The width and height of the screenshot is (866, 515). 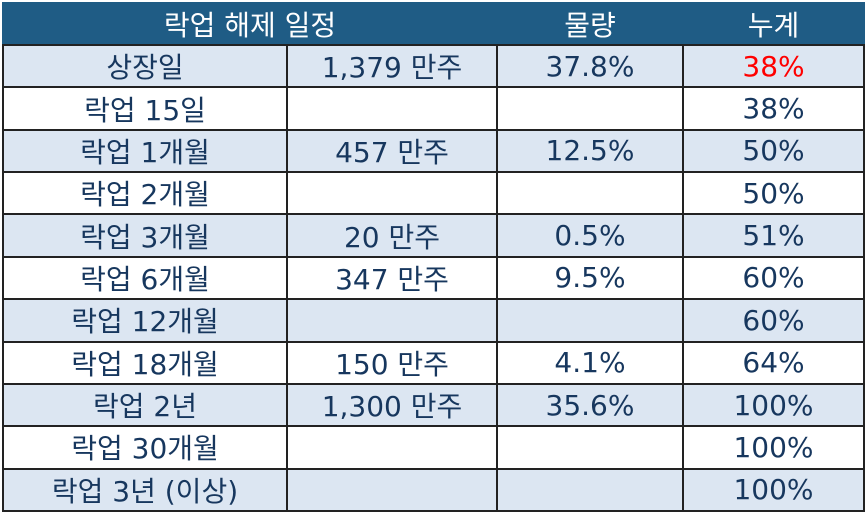 What do you see at coordinates (773, 362) in the screenshot?
I see `cell: 64%` at bounding box center [773, 362].